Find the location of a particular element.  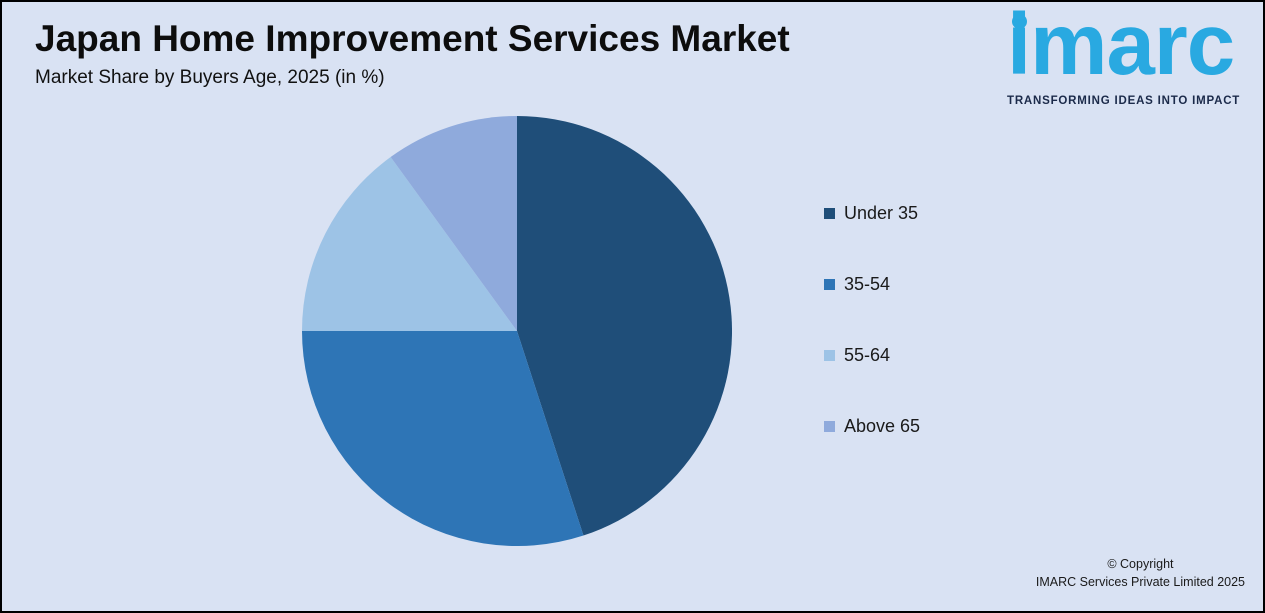

legend-label-55-64: 55-64 is located at coordinates (867, 355).